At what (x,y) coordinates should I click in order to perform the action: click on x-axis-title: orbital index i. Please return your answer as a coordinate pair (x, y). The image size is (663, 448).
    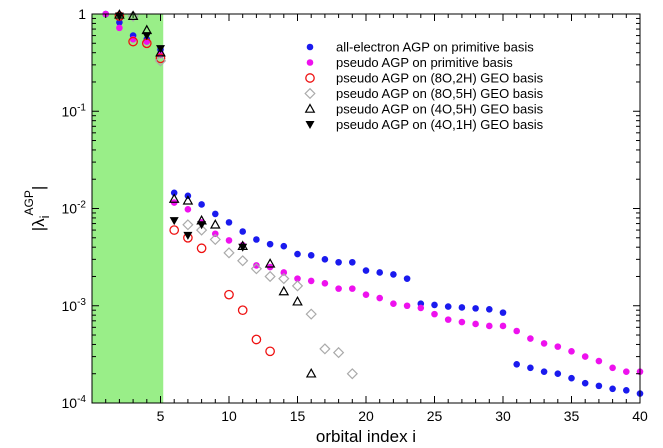
    Looking at the image, I should click on (366, 436).